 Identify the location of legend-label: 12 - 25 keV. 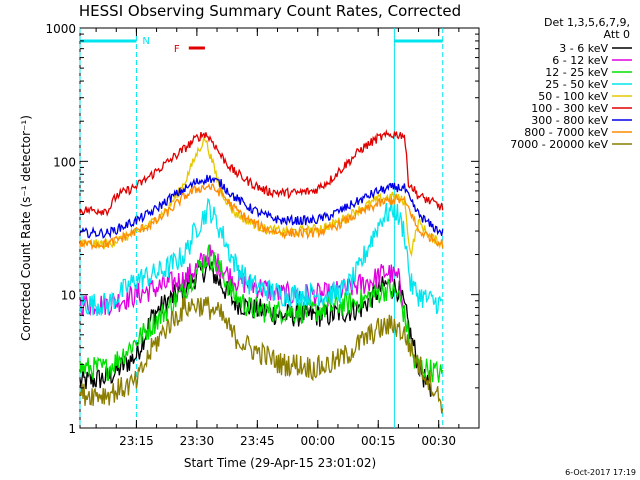
(576, 72).